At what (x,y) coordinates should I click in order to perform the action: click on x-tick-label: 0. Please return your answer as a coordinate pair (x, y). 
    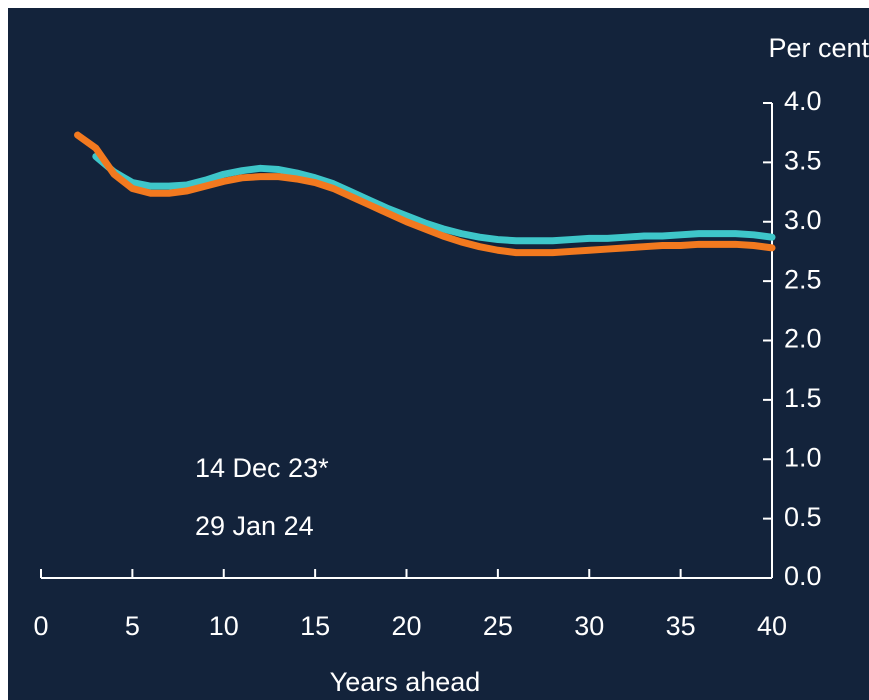
    Looking at the image, I should click on (40, 626).